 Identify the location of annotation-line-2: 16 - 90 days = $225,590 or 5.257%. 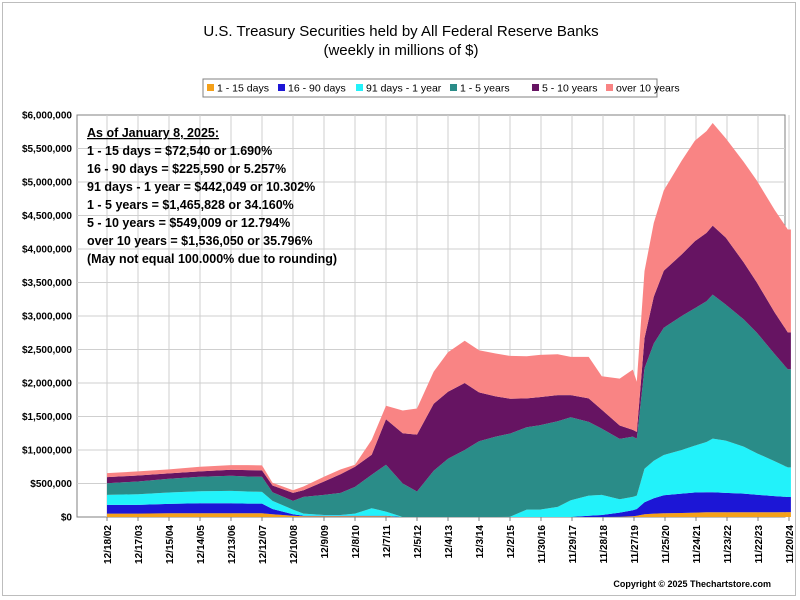
(186, 169).